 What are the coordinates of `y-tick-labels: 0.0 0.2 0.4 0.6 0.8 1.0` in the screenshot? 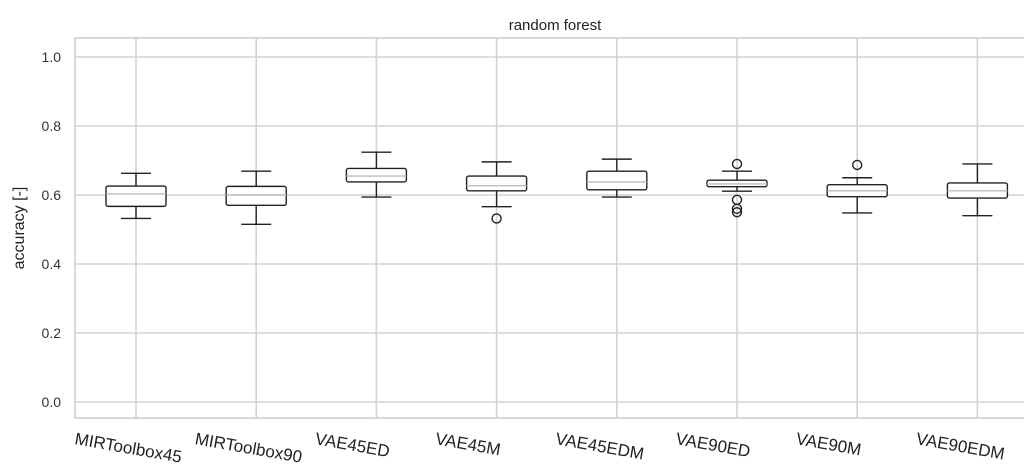 It's located at (52, 229).